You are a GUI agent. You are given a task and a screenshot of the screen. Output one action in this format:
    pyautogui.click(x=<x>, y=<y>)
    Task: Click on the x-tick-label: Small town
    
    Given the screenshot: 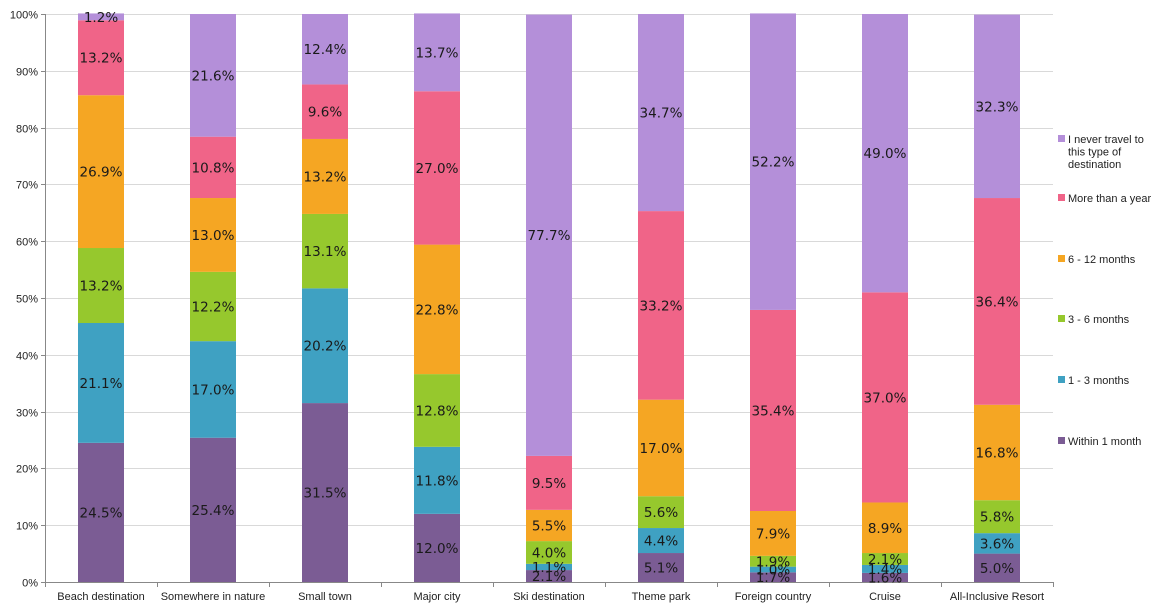 What is the action you would take?
    pyautogui.click(x=325, y=597)
    